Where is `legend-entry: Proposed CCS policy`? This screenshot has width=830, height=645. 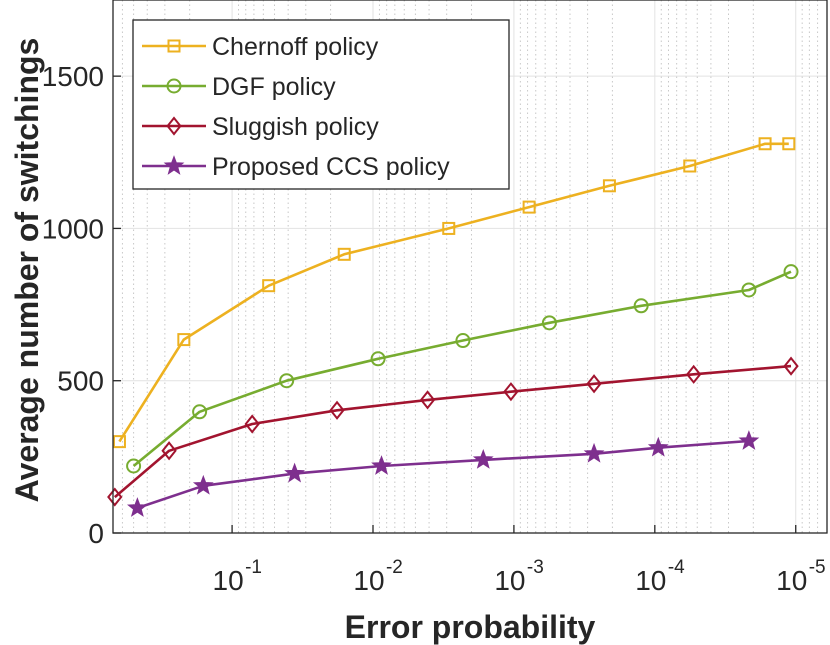 legend-entry: Proposed CCS policy is located at coordinates (296, 167).